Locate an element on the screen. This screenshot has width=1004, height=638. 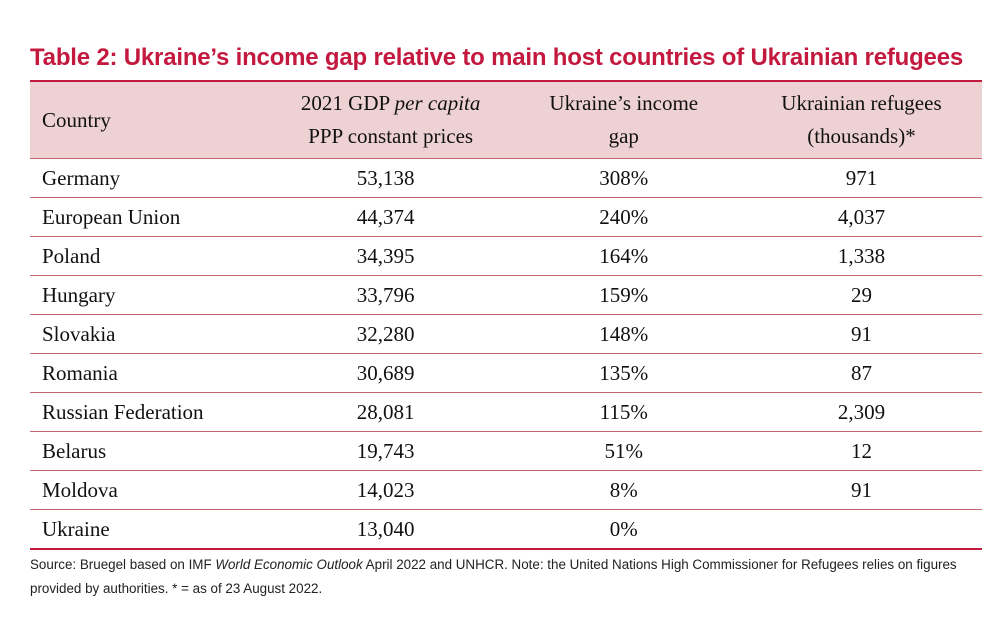
cell-refugees: 29 is located at coordinates (861, 295).